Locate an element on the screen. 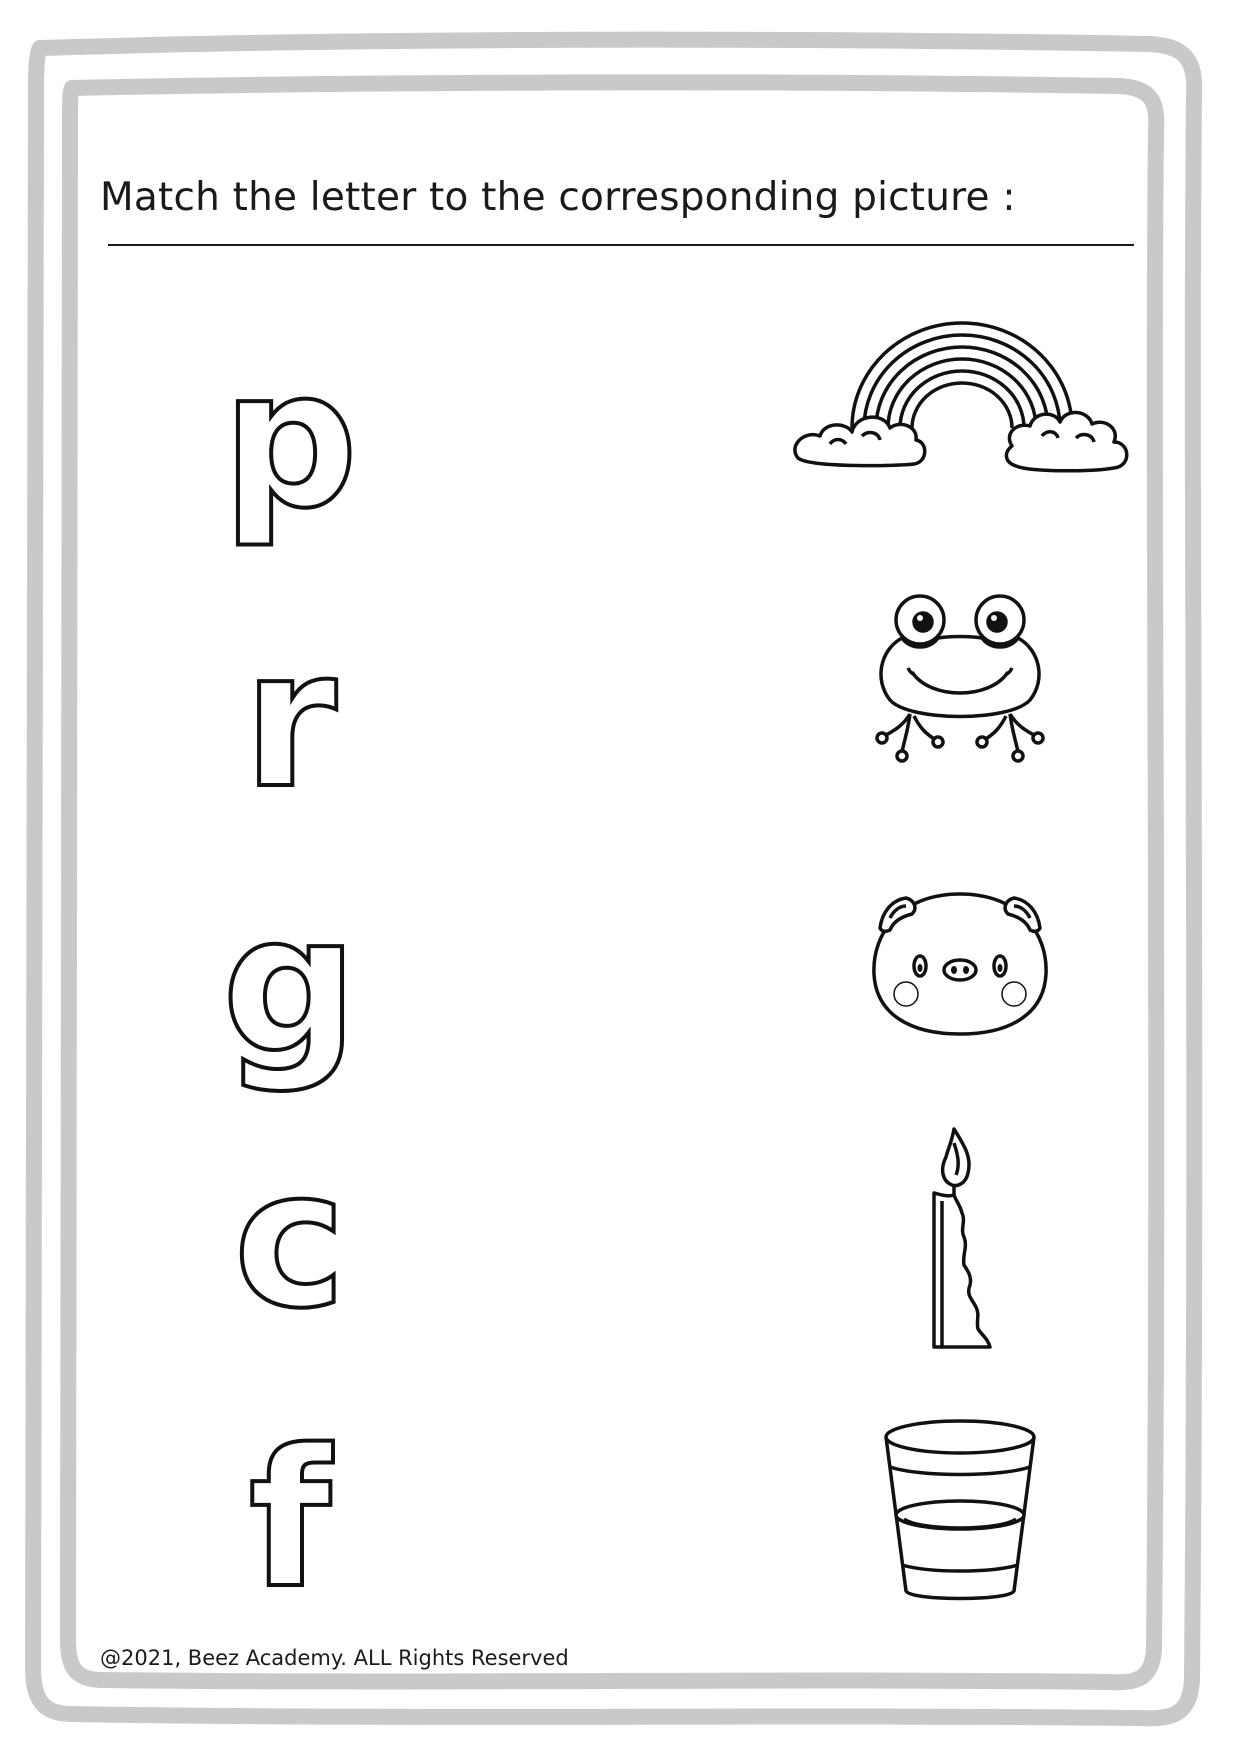 The width and height of the screenshot is (1241, 1755). letter-item: c is located at coordinates (290, 1239).